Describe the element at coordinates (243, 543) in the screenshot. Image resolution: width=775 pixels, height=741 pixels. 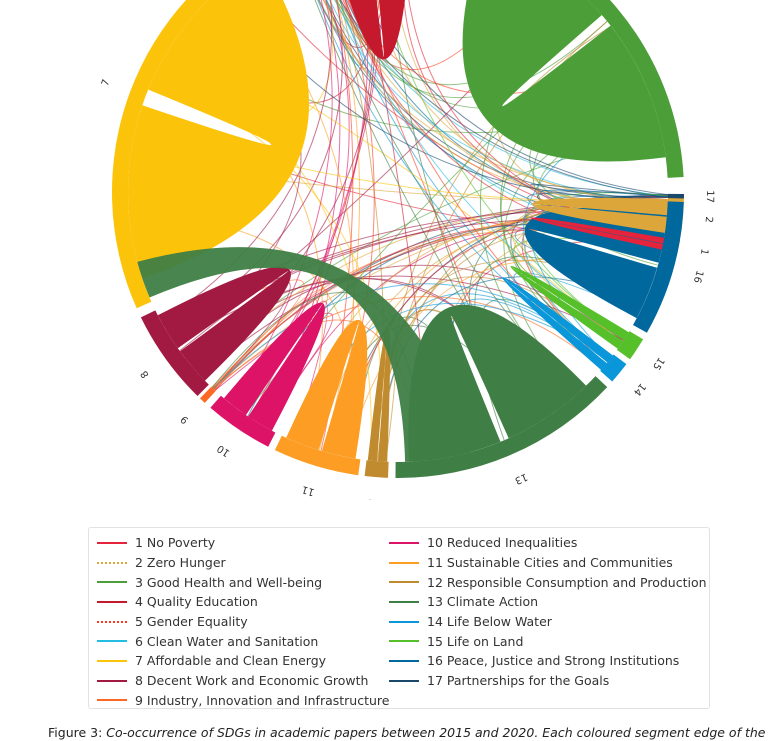
I see `legend-item: 1 No Poverty` at that location.